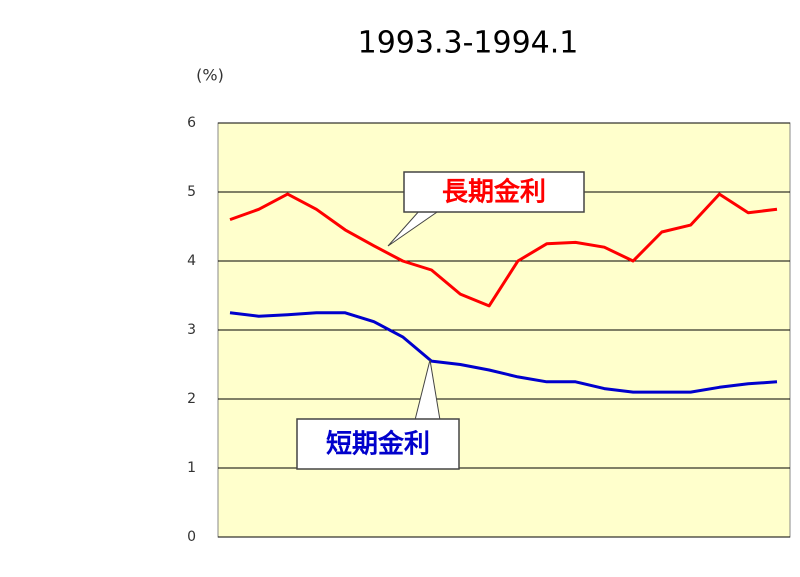 The image size is (800, 577). Describe the element at coordinates (210, 75) in the screenshot. I see `y-axis-label: (%)` at that location.